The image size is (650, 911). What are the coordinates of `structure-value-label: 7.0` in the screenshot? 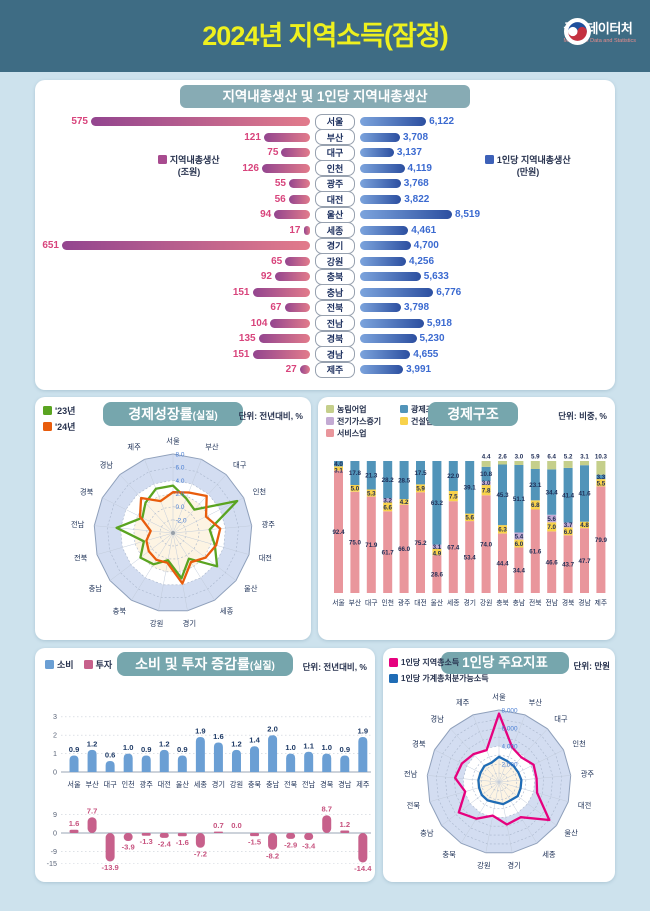 It's located at (551, 527).